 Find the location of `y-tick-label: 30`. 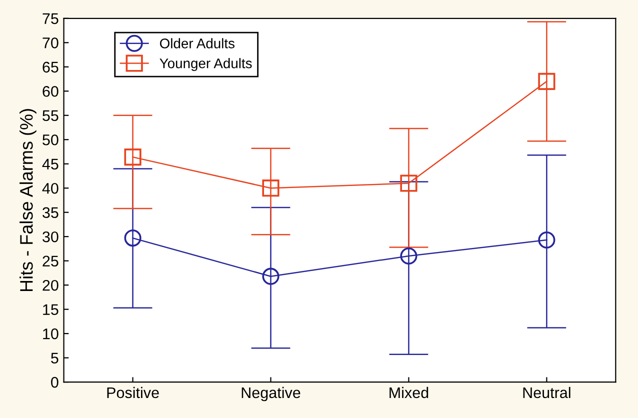

y-tick-label: 30 is located at coordinates (50, 236).